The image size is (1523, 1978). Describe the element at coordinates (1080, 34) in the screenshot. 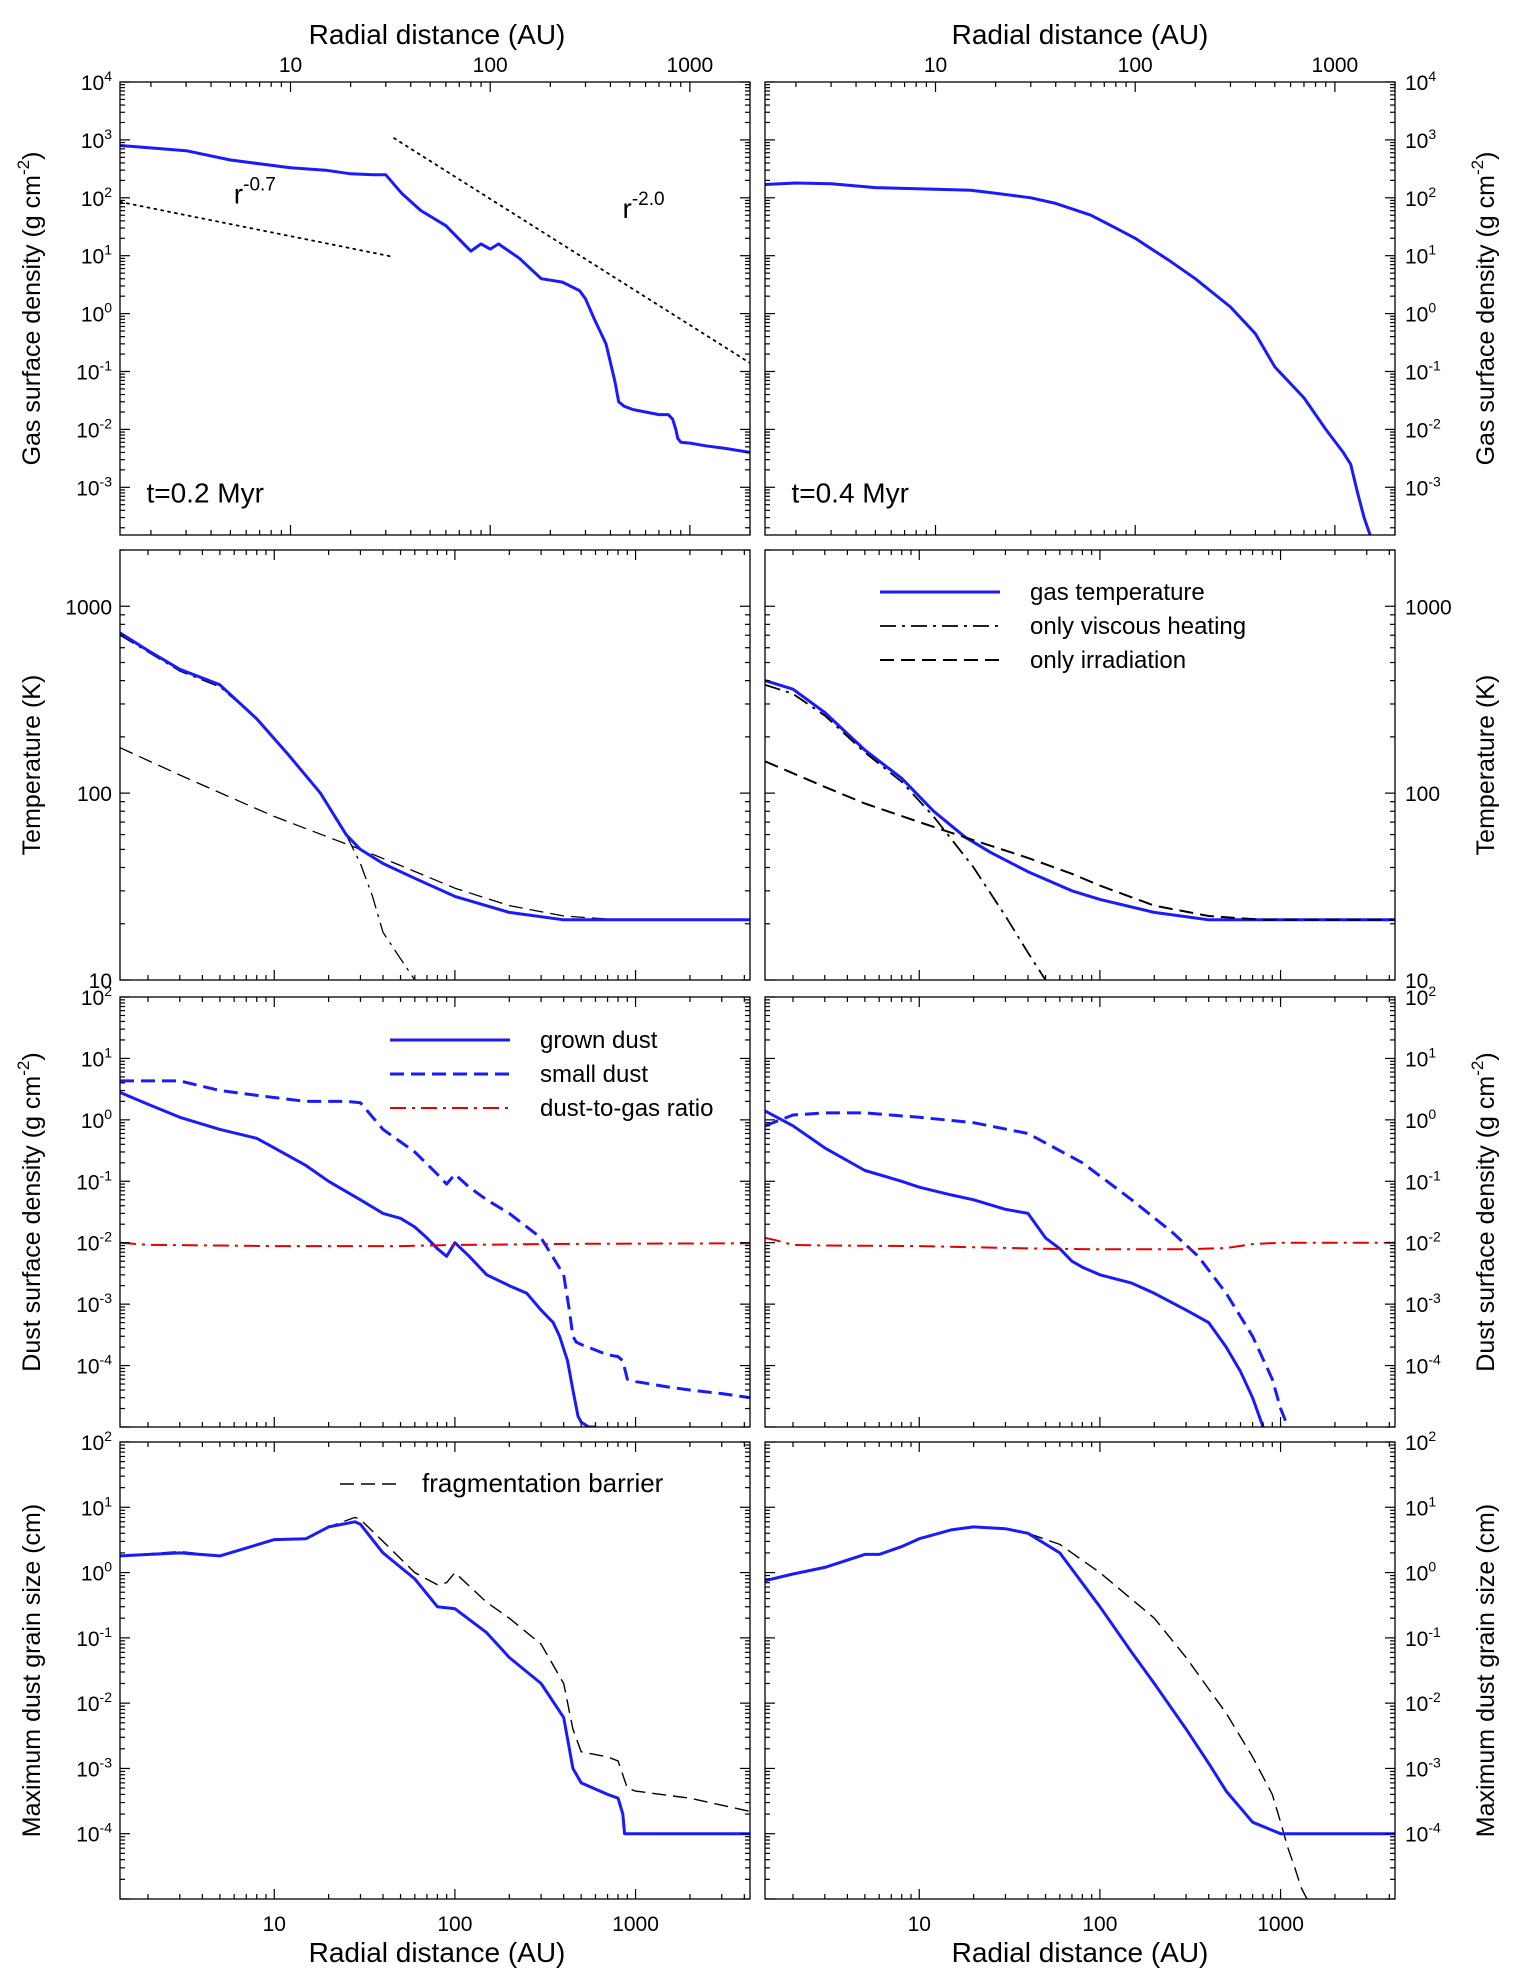

I see `top-axis-label-right: Radial distance (AU)` at that location.